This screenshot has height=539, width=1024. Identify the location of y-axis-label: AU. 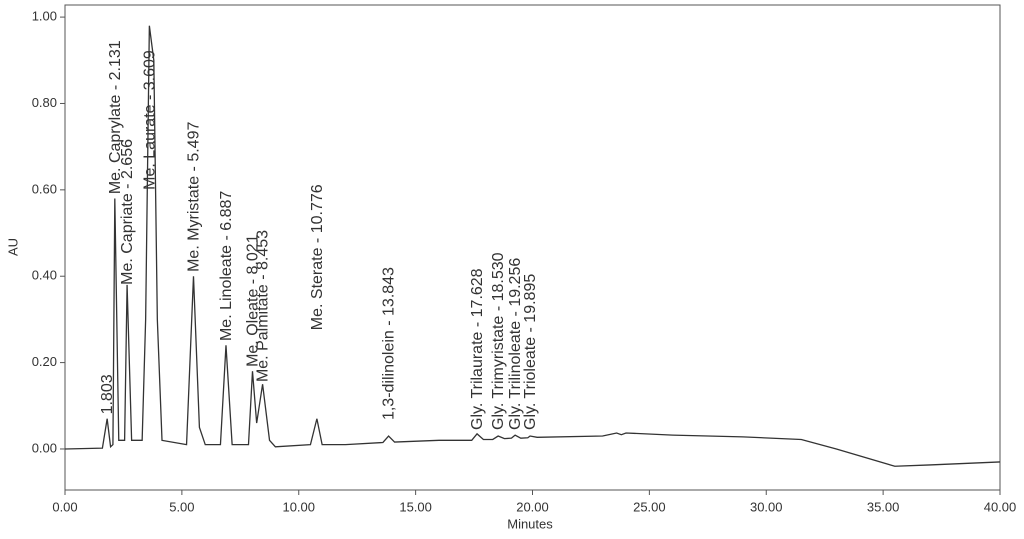
(12, 247).